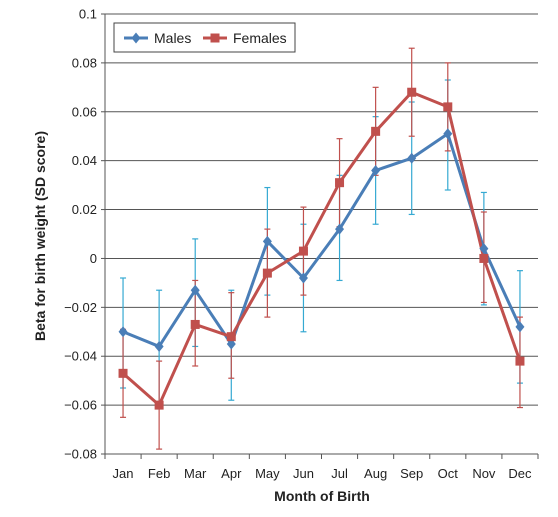  What do you see at coordinates (136, 38) in the screenshot?
I see `legend-marker-males` at bounding box center [136, 38].